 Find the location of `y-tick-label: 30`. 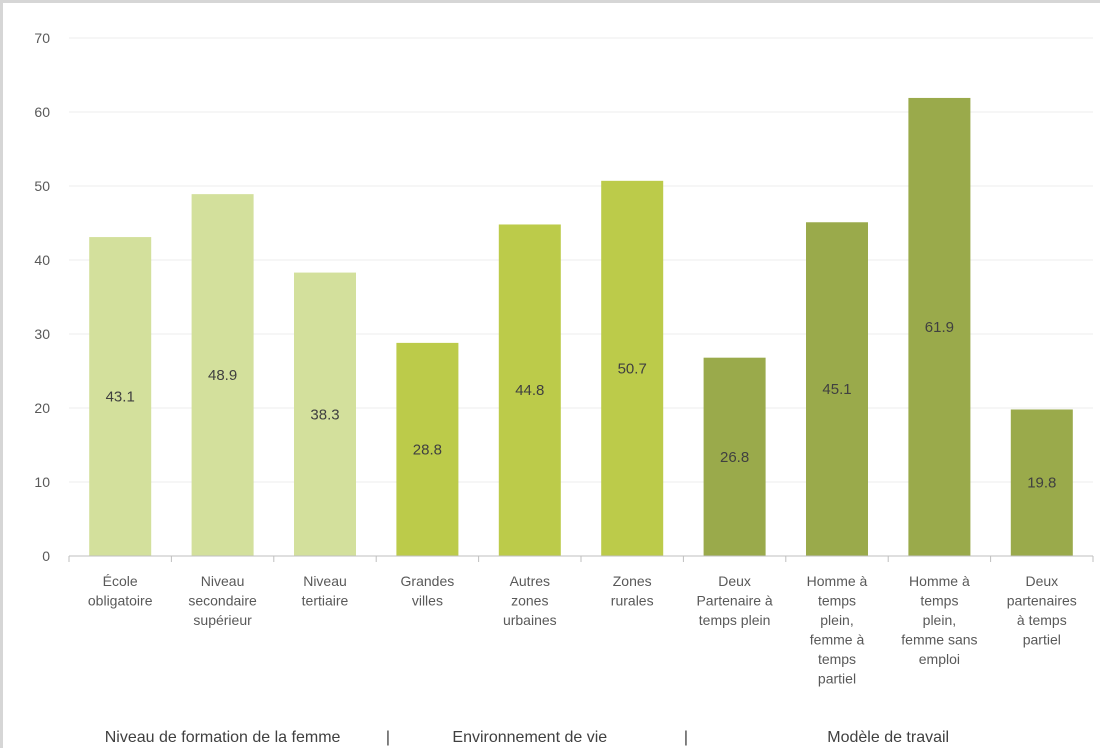

y-tick-label: 30 is located at coordinates (42, 334).